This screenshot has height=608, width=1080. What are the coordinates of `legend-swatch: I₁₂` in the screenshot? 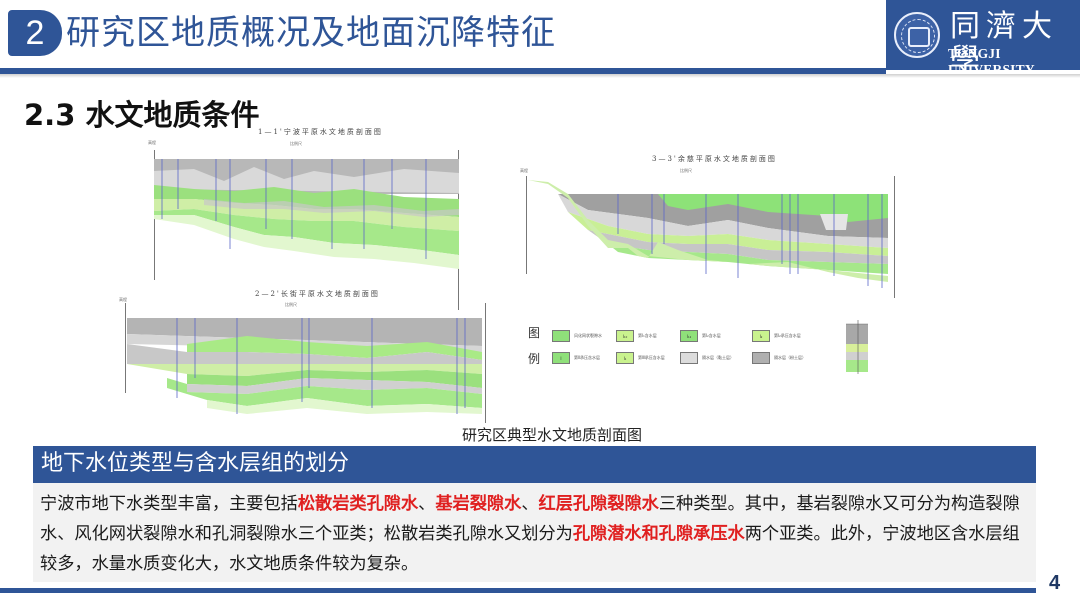 It's located at (689, 336).